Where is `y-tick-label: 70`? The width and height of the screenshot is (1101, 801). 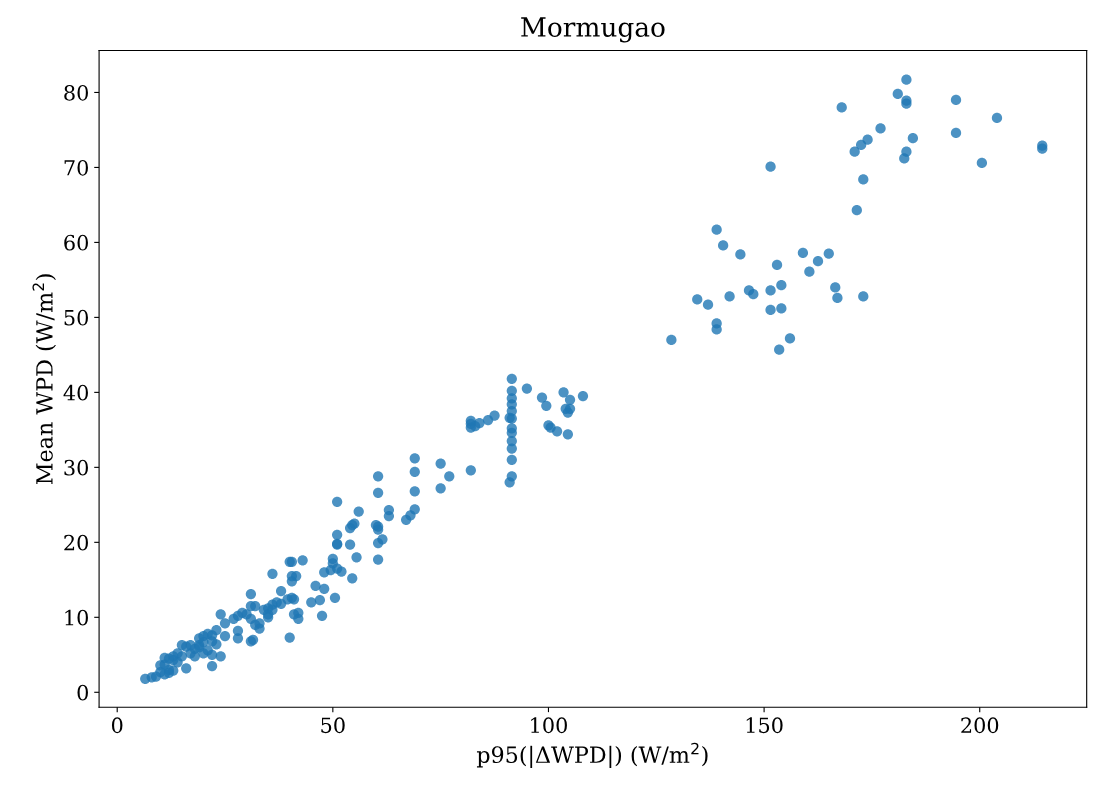
y-tick-label: 70 is located at coordinates (76, 167).